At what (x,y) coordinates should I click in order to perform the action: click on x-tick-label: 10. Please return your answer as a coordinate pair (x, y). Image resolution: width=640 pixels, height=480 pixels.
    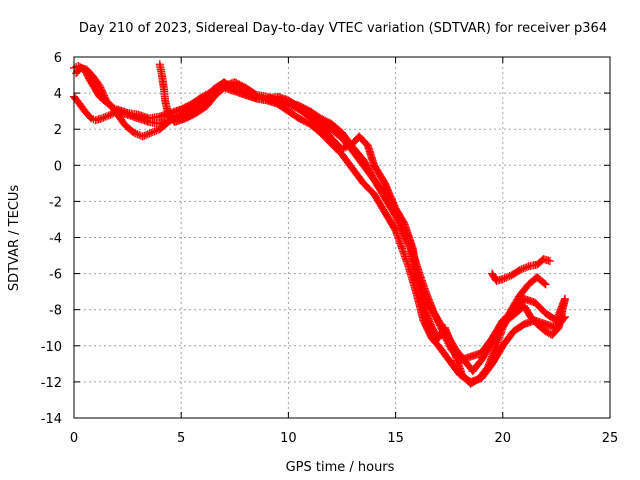
    Looking at the image, I should click on (288, 438).